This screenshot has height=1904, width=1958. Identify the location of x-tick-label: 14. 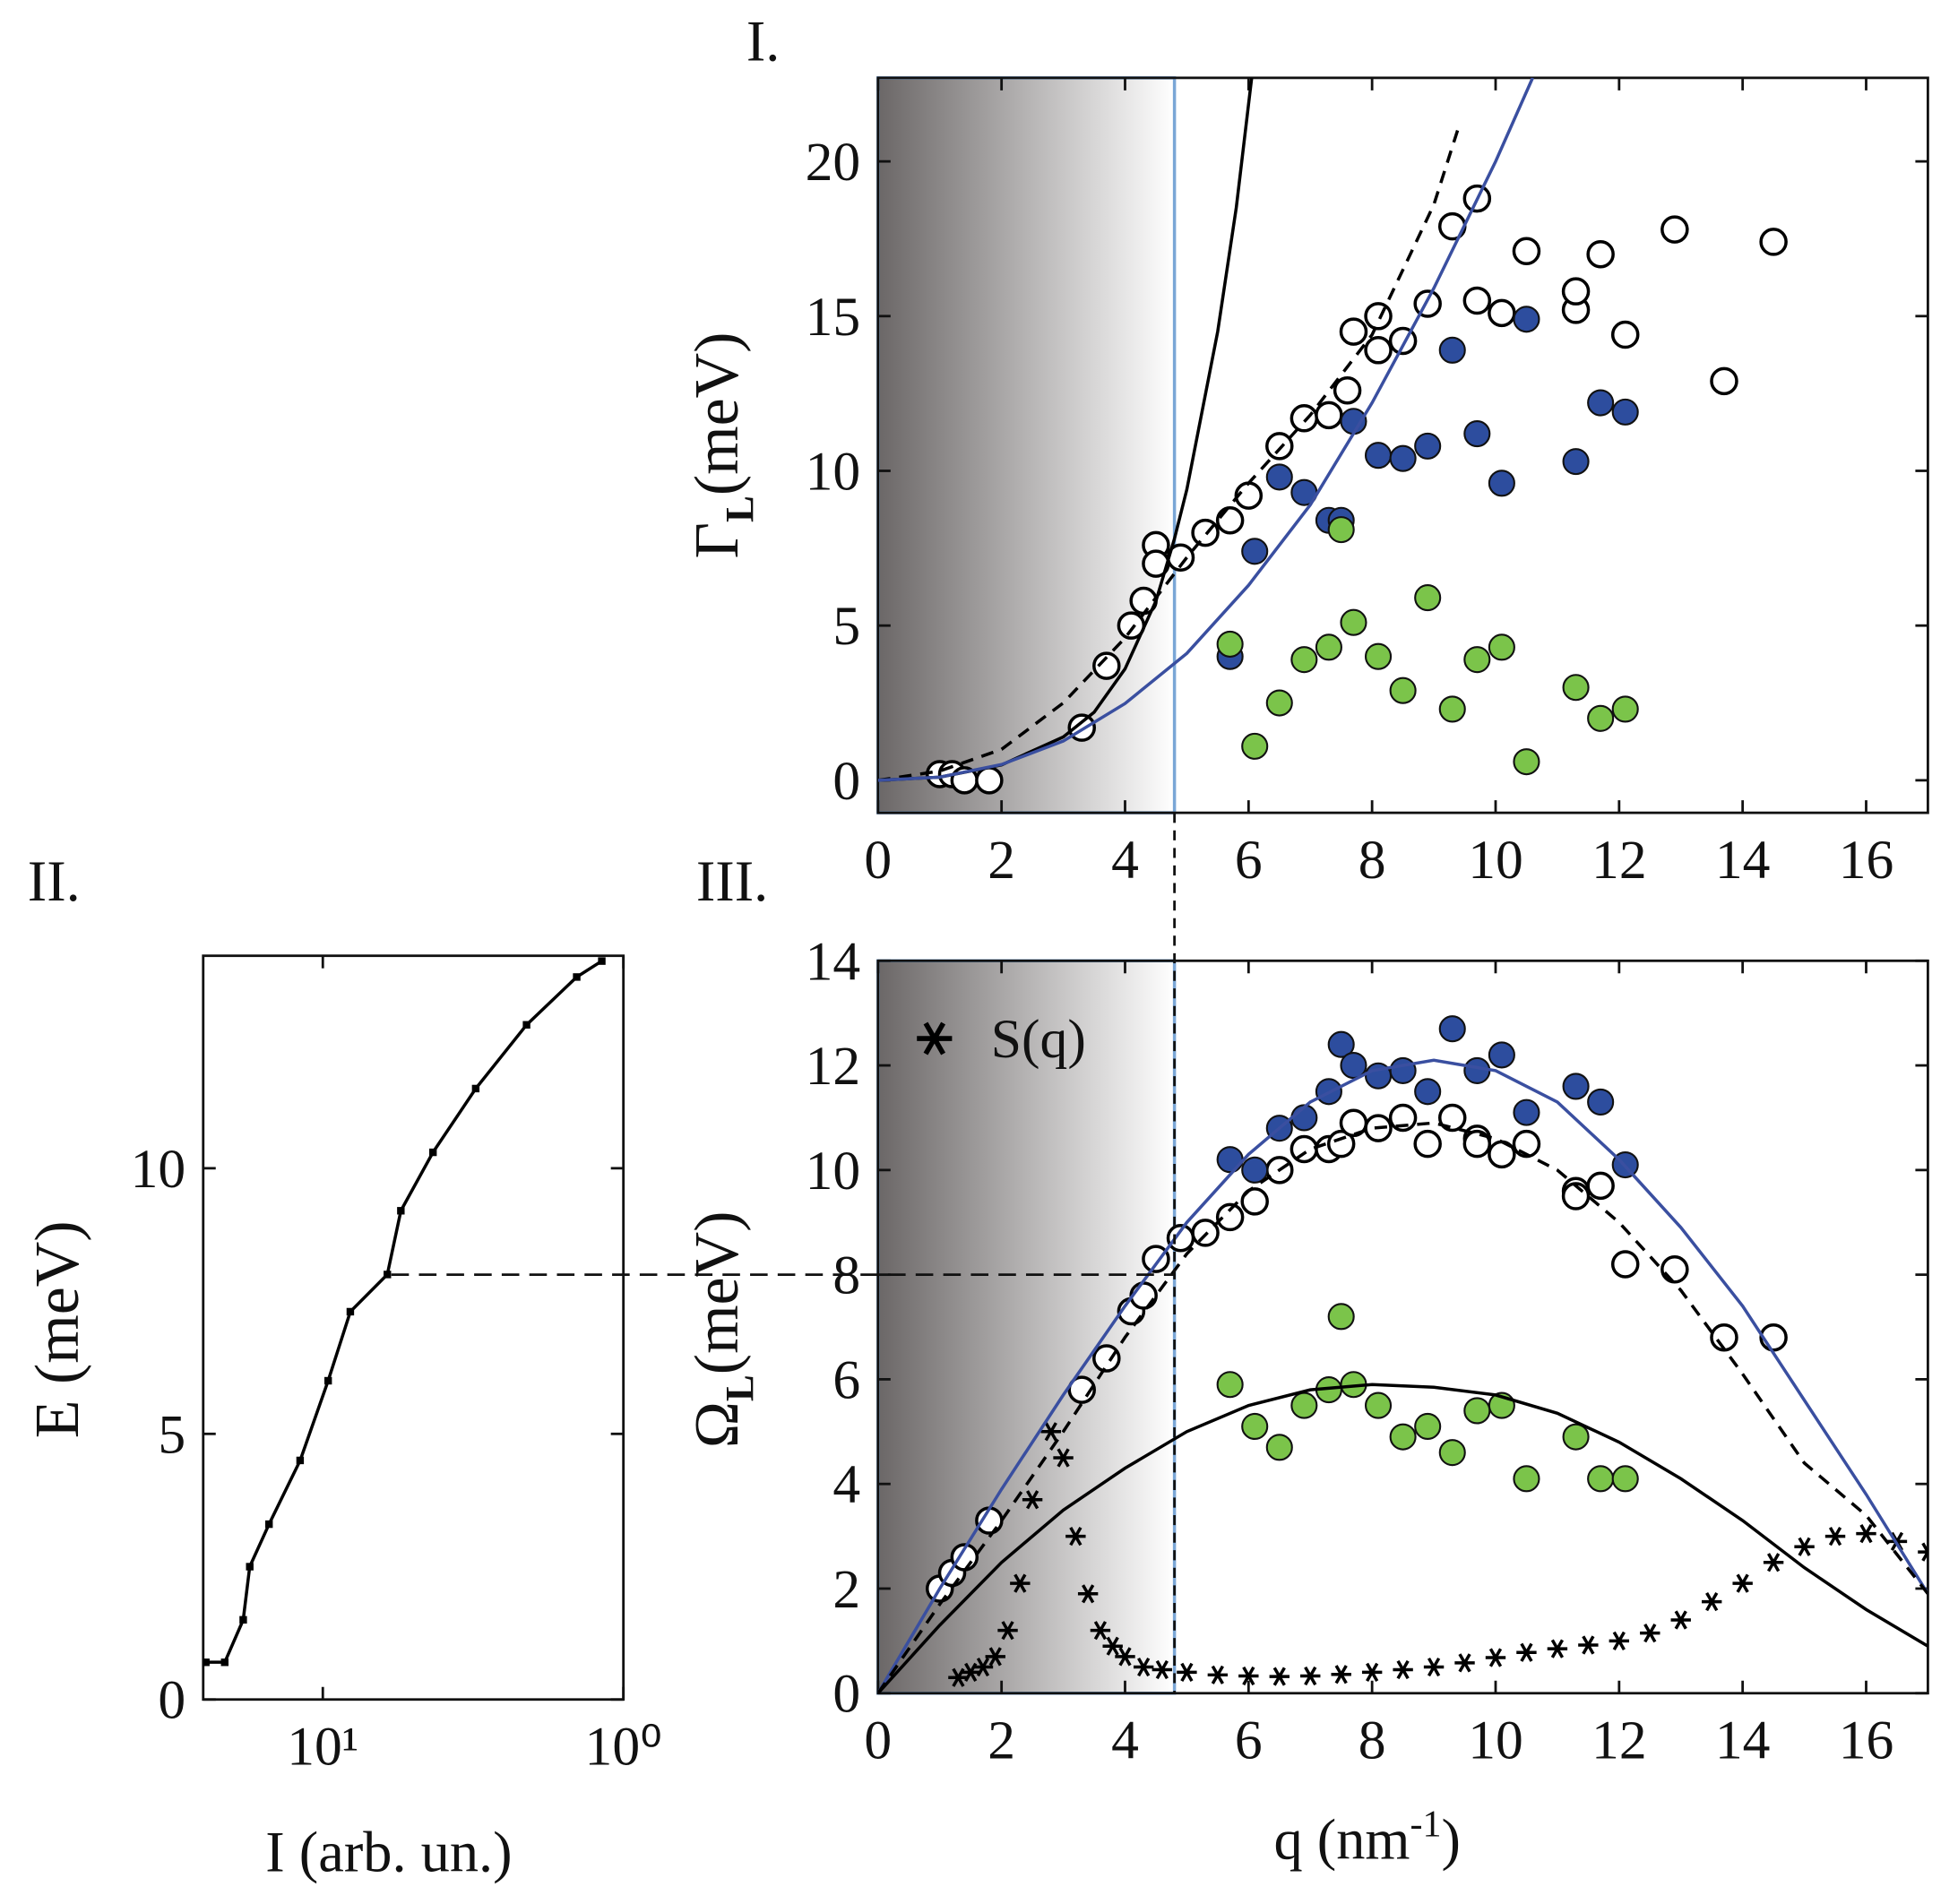
(1743, 1741).